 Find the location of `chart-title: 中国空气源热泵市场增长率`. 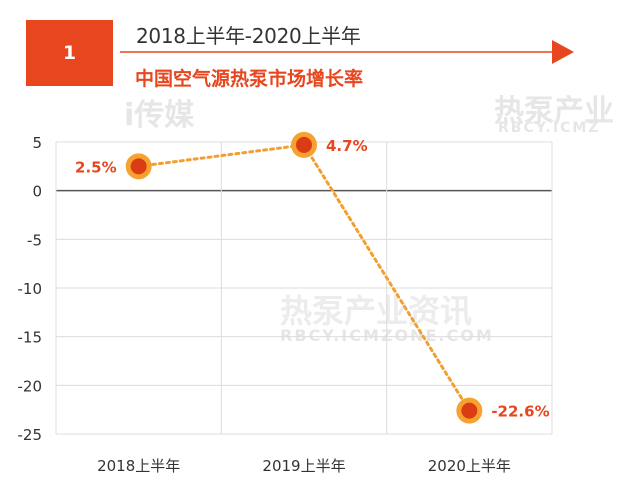

chart-title: 中国空气源热泵市场增长率 is located at coordinates (249, 79).